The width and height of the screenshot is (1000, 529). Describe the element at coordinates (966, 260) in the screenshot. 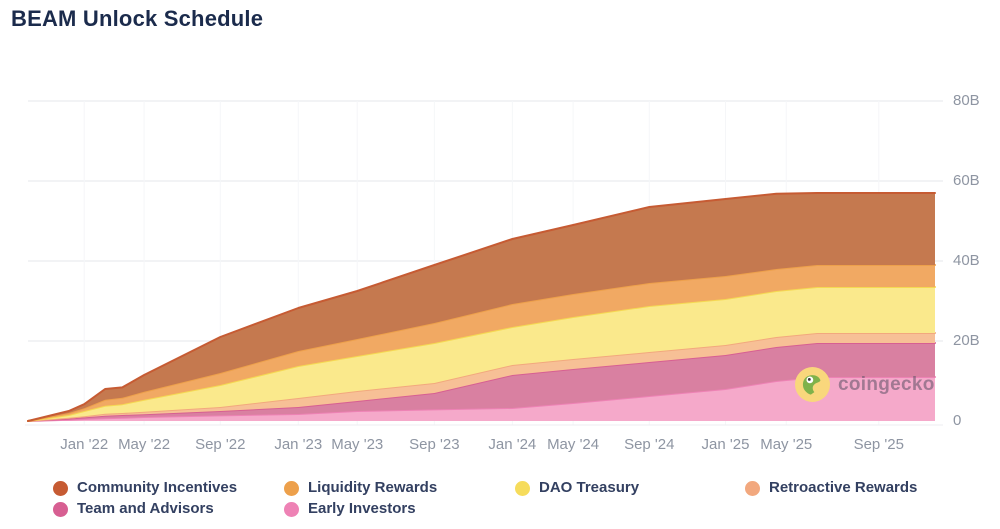

I see `y-axis-label-40B: 40B` at that location.